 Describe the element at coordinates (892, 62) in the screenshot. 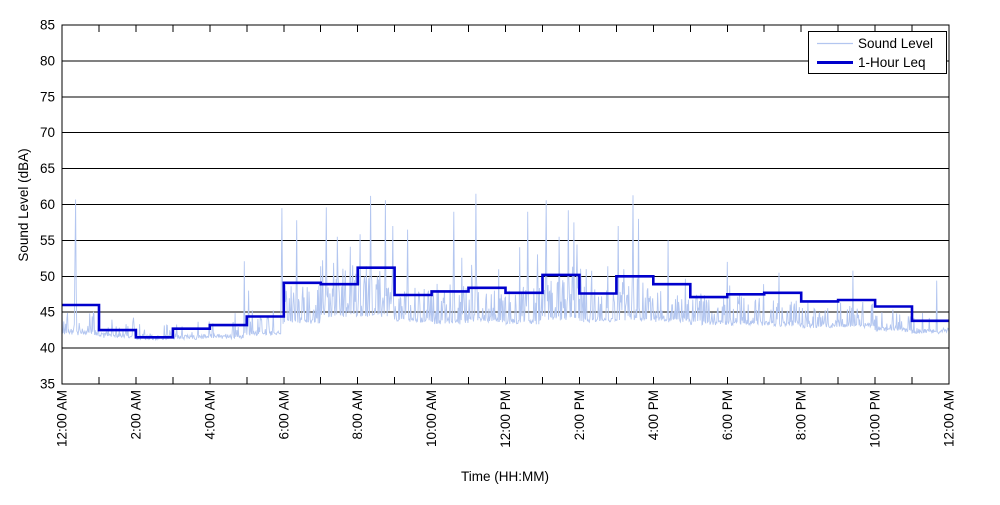

I see `legend-label-leq: 1-Hour Leq` at that location.